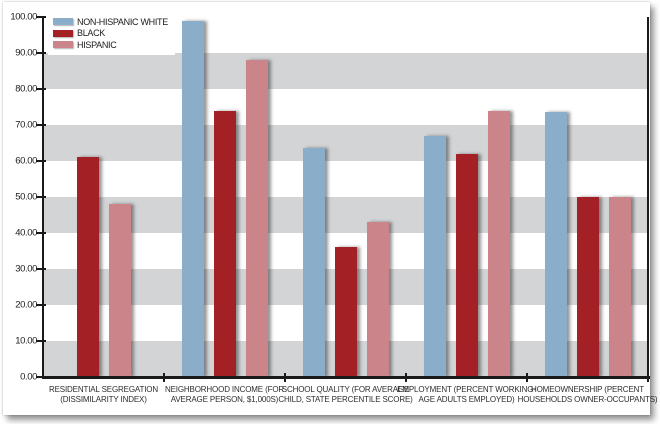  I want to click on y-axis-label: 0.00, so click(28, 377).